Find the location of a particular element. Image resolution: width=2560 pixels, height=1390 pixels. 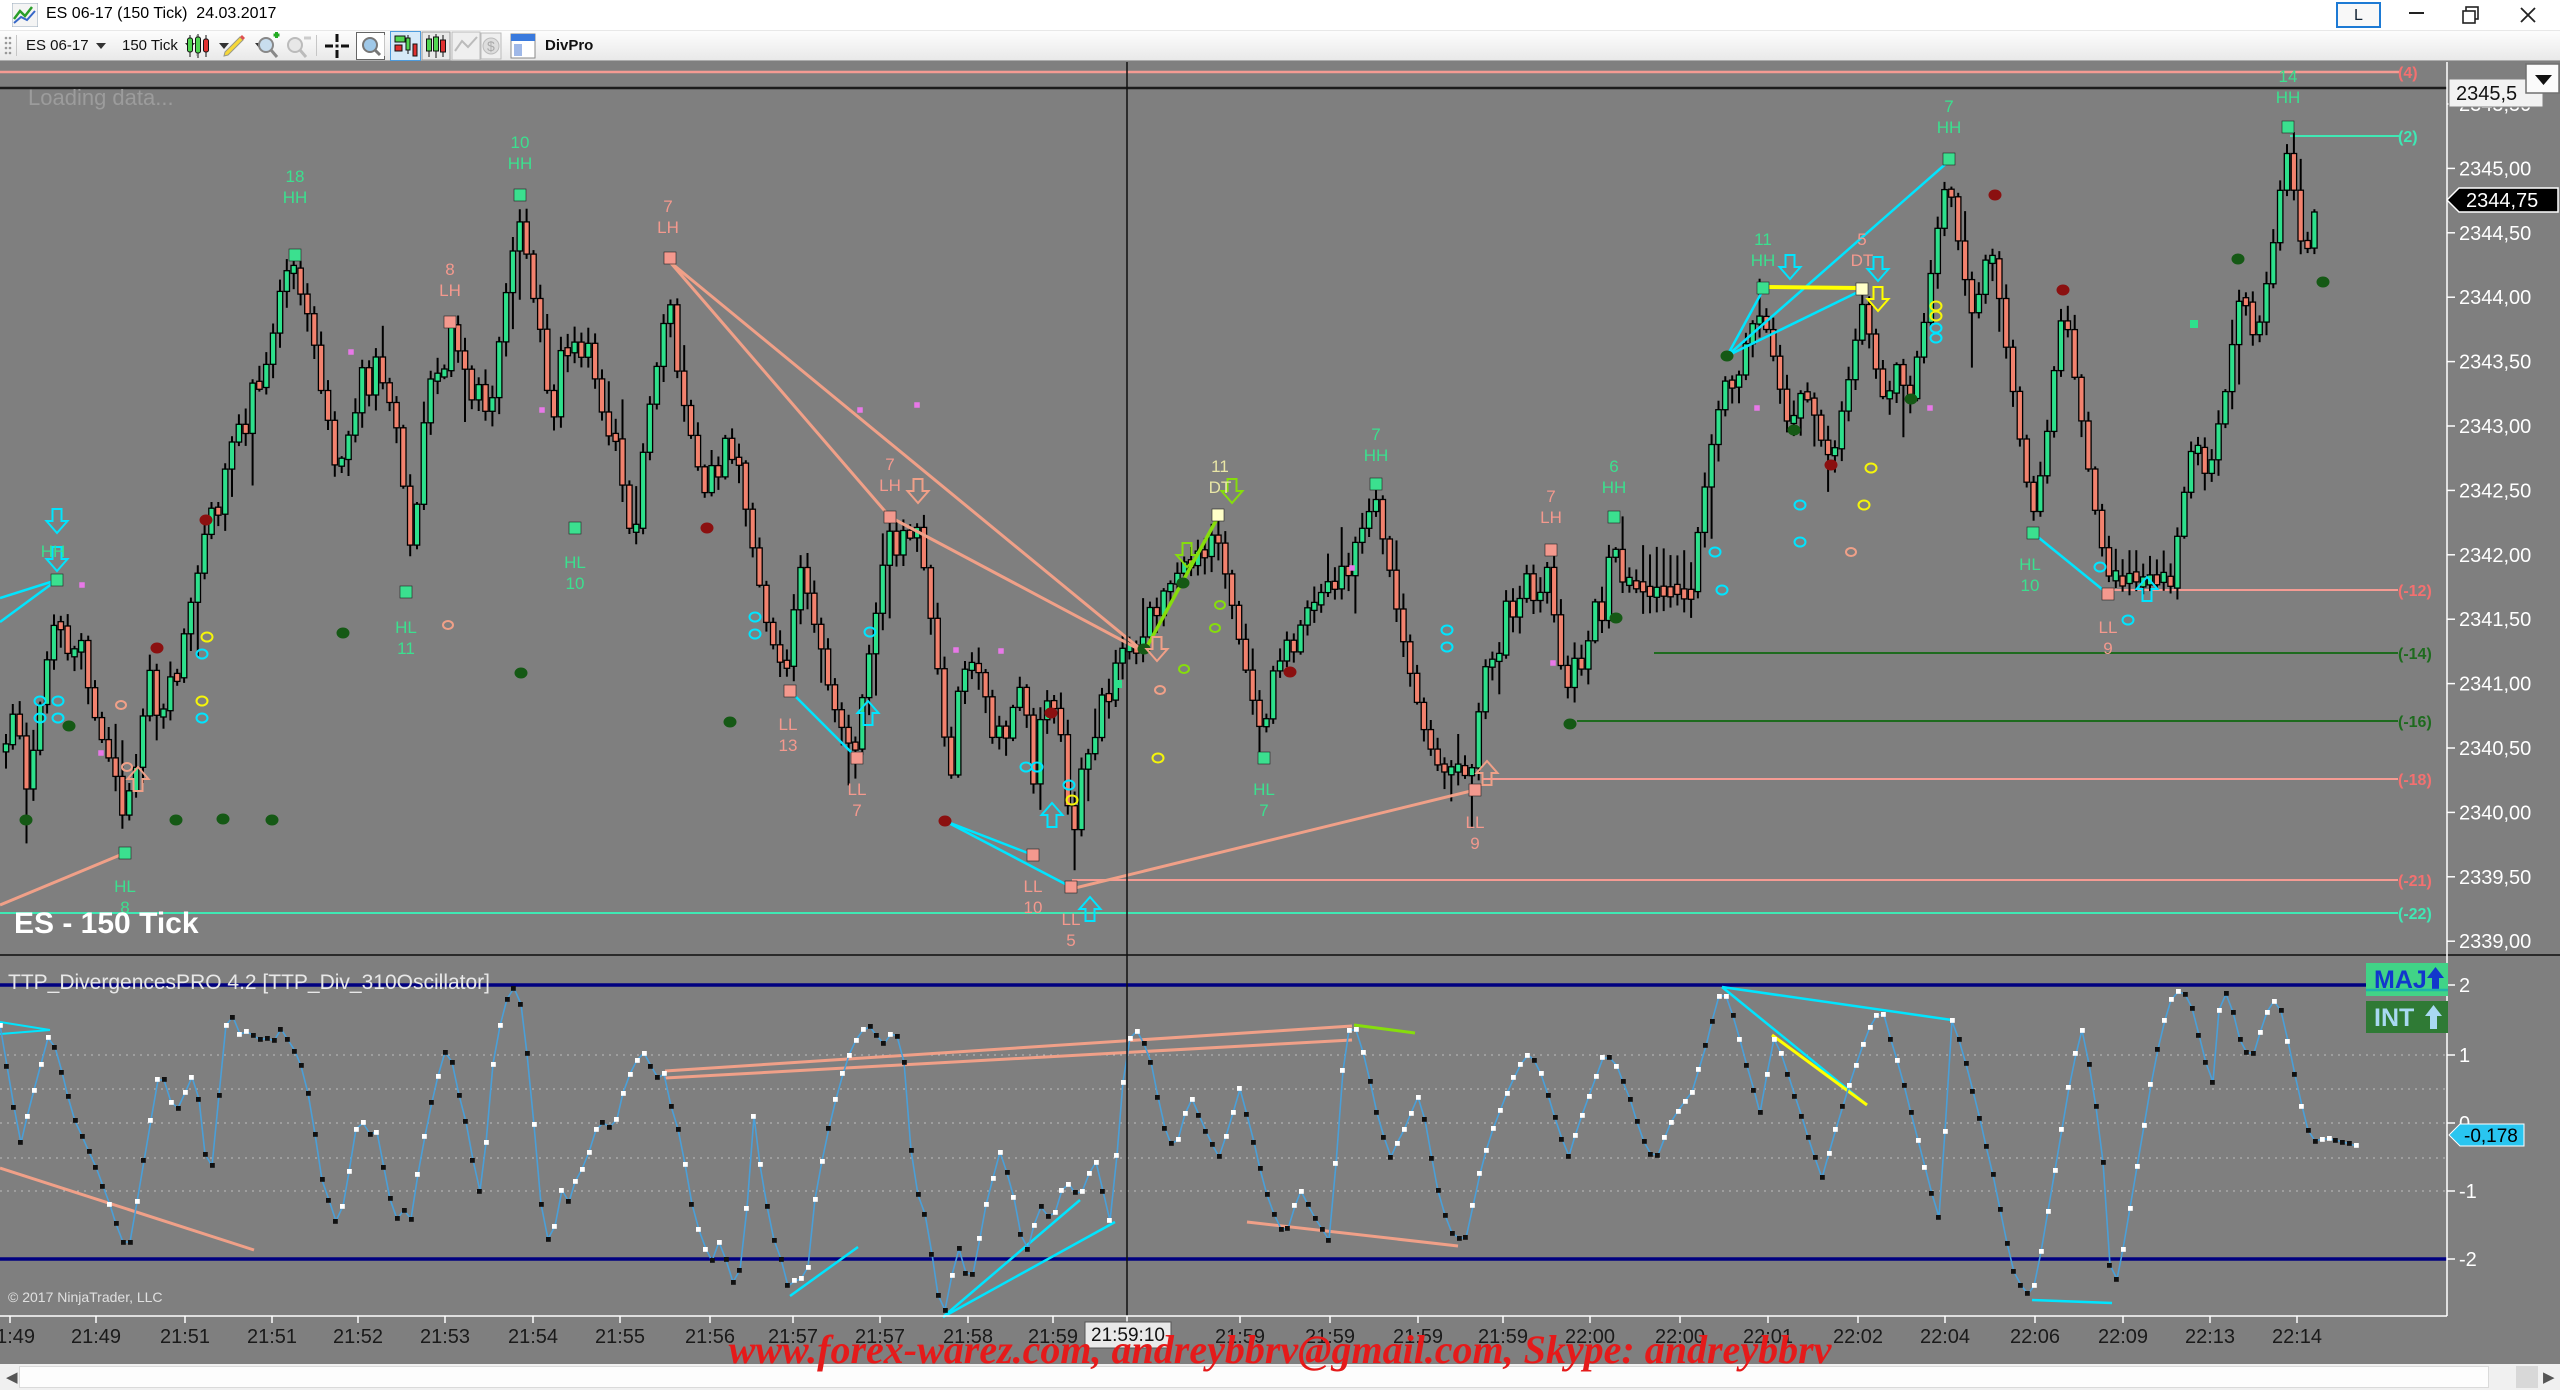

svg-text: 2344,50 is located at coordinates (2495, 234).